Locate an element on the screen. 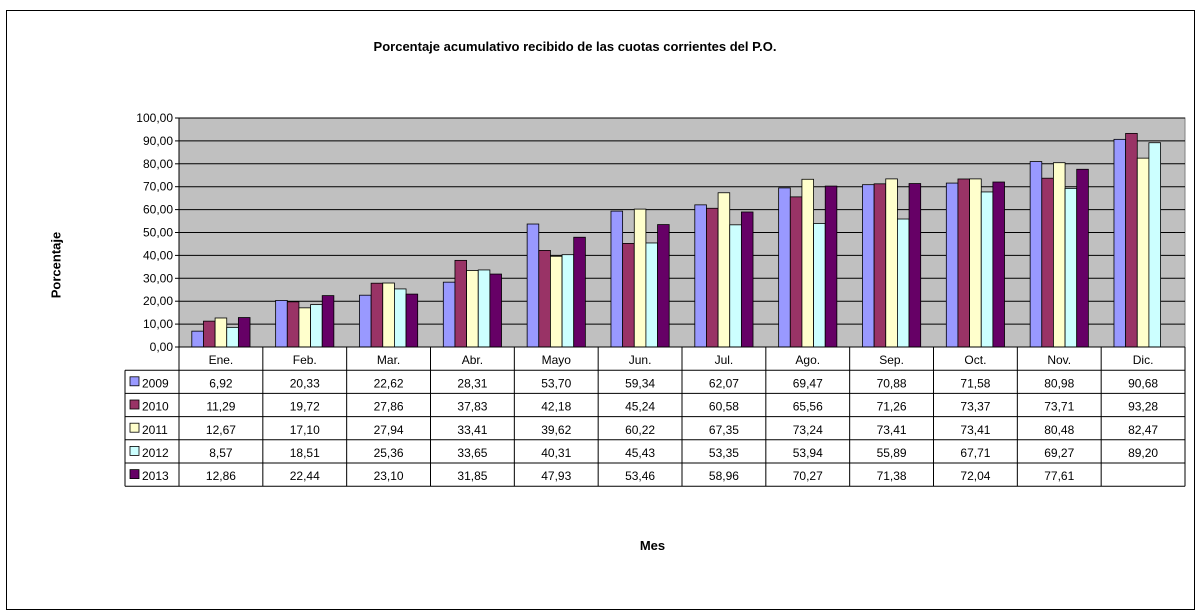 This screenshot has height=615, width=1203. bar-2009-Sep. is located at coordinates (868, 266).